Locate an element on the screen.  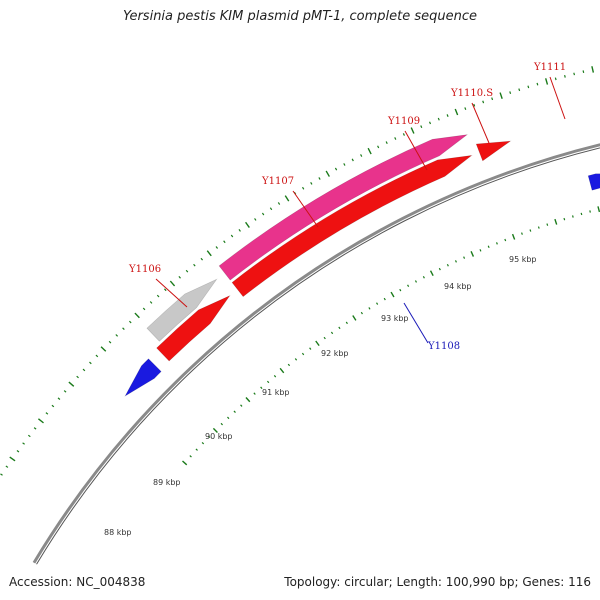
gene-label-y1110s: Y1110.S is located at coordinates (471, 93).